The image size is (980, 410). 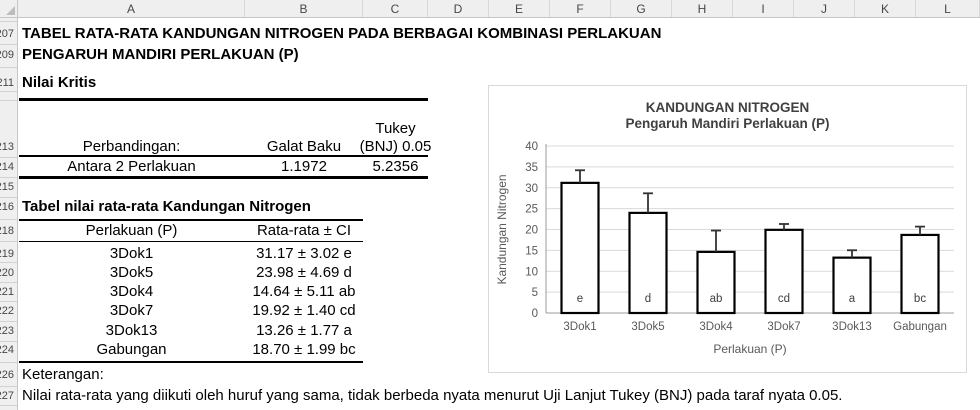 What do you see at coordinates (531, 189) in the screenshot?
I see `y-tick-label: 30` at bounding box center [531, 189].